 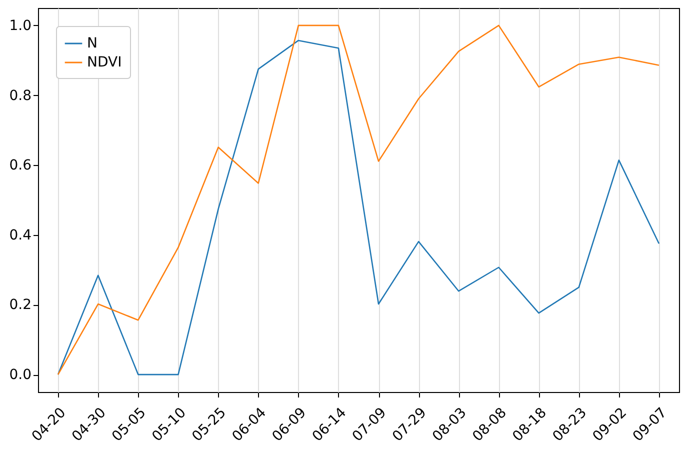 I want to click on y-tick-label: 0.8, so click(x=20, y=96).